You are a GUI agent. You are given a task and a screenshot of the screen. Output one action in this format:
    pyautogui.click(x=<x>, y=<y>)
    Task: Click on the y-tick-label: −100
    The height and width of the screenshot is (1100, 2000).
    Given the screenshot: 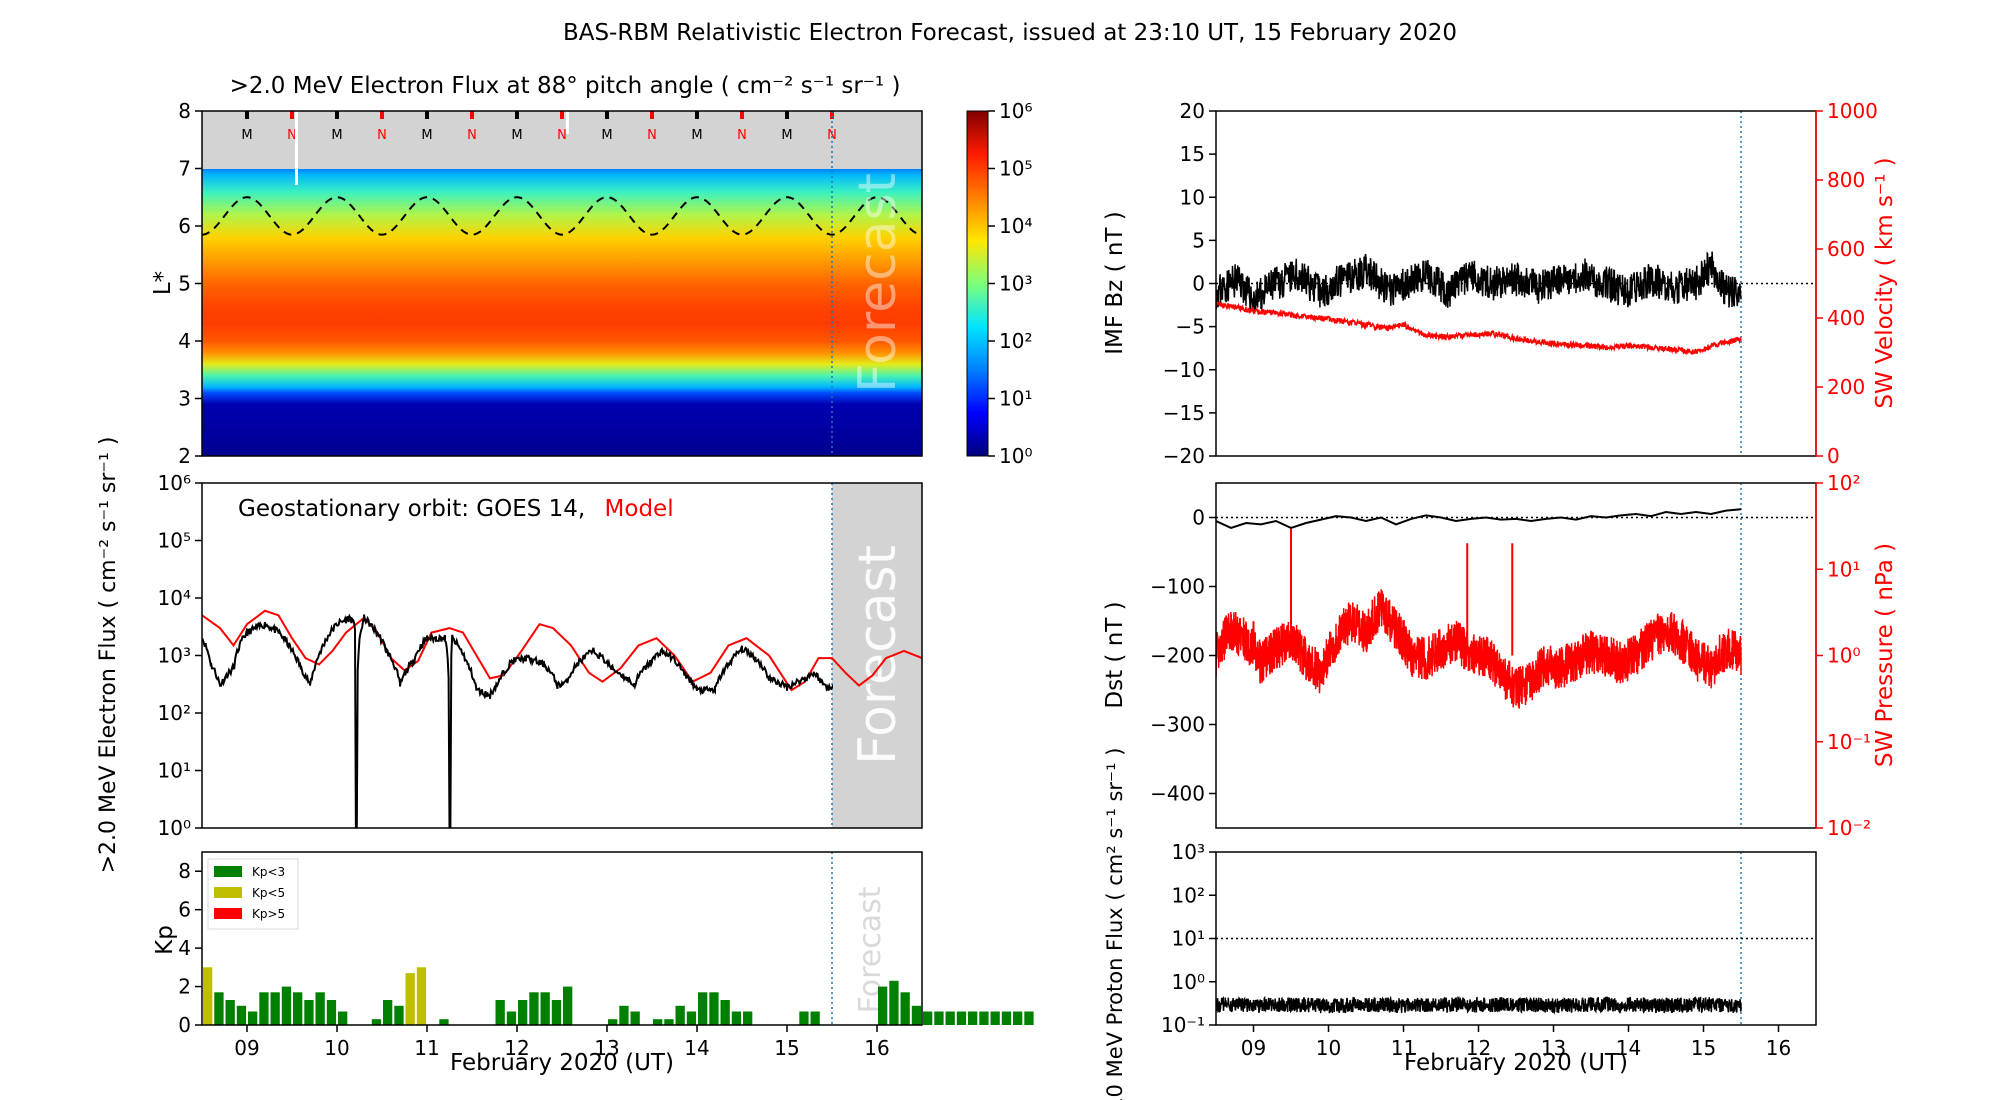 What is the action you would take?
    pyautogui.click(x=1177, y=587)
    